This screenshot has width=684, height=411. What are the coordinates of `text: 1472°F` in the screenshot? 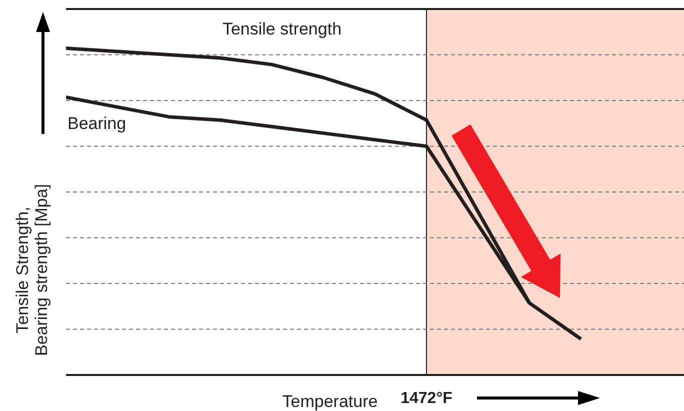 It's located at (426, 398).